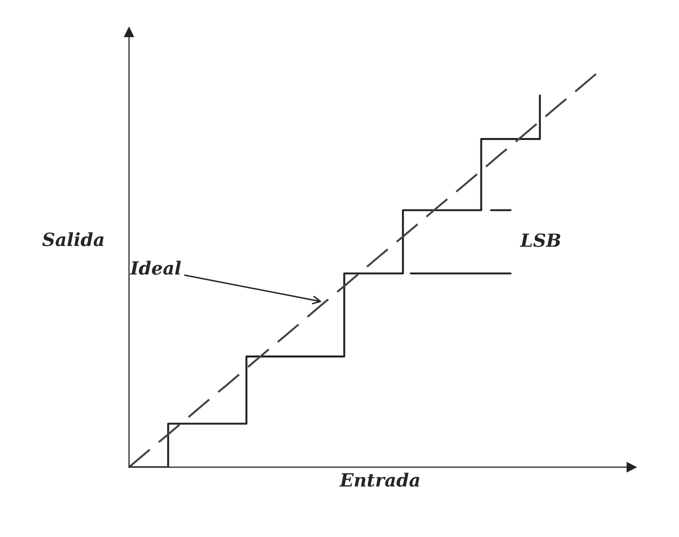 The width and height of the screenshot is (679, 537). I want to click on annotation: LSB, so click(540, 240).